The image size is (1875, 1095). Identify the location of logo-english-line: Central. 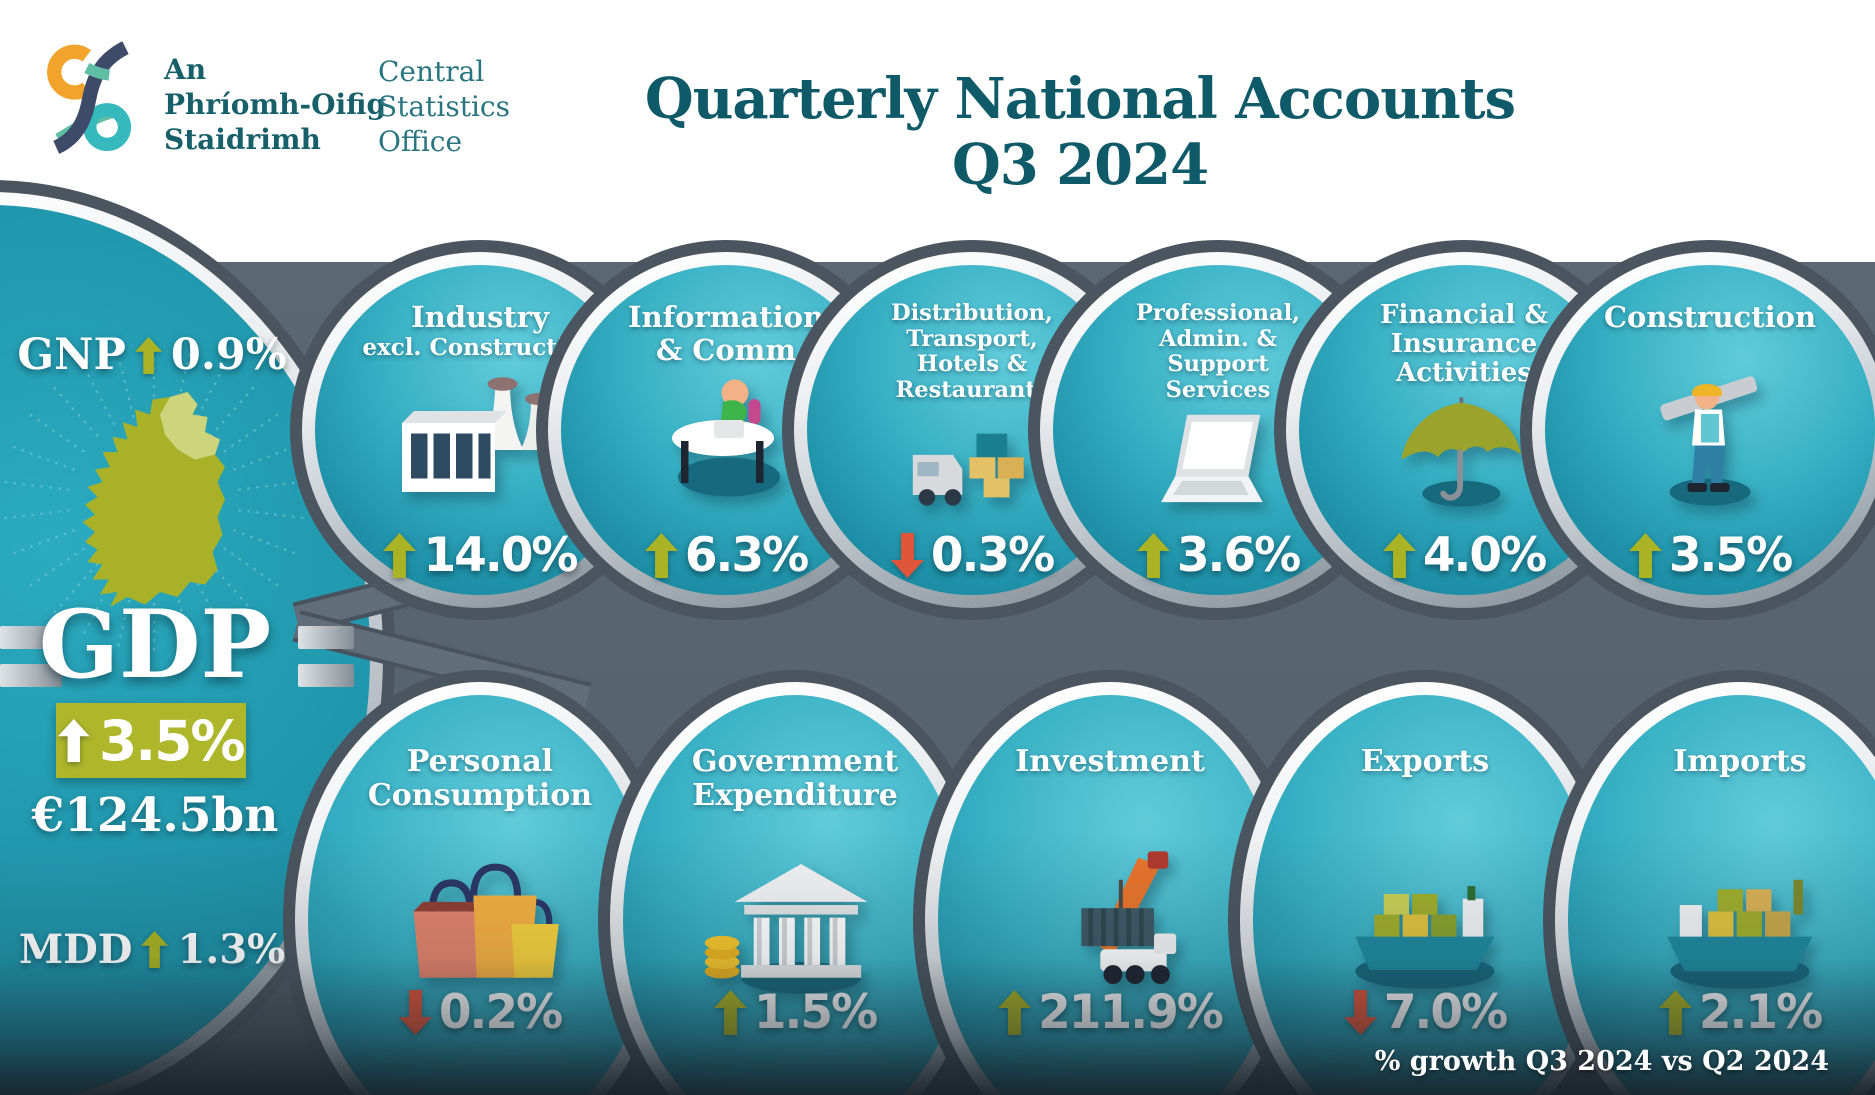
(431, 71).